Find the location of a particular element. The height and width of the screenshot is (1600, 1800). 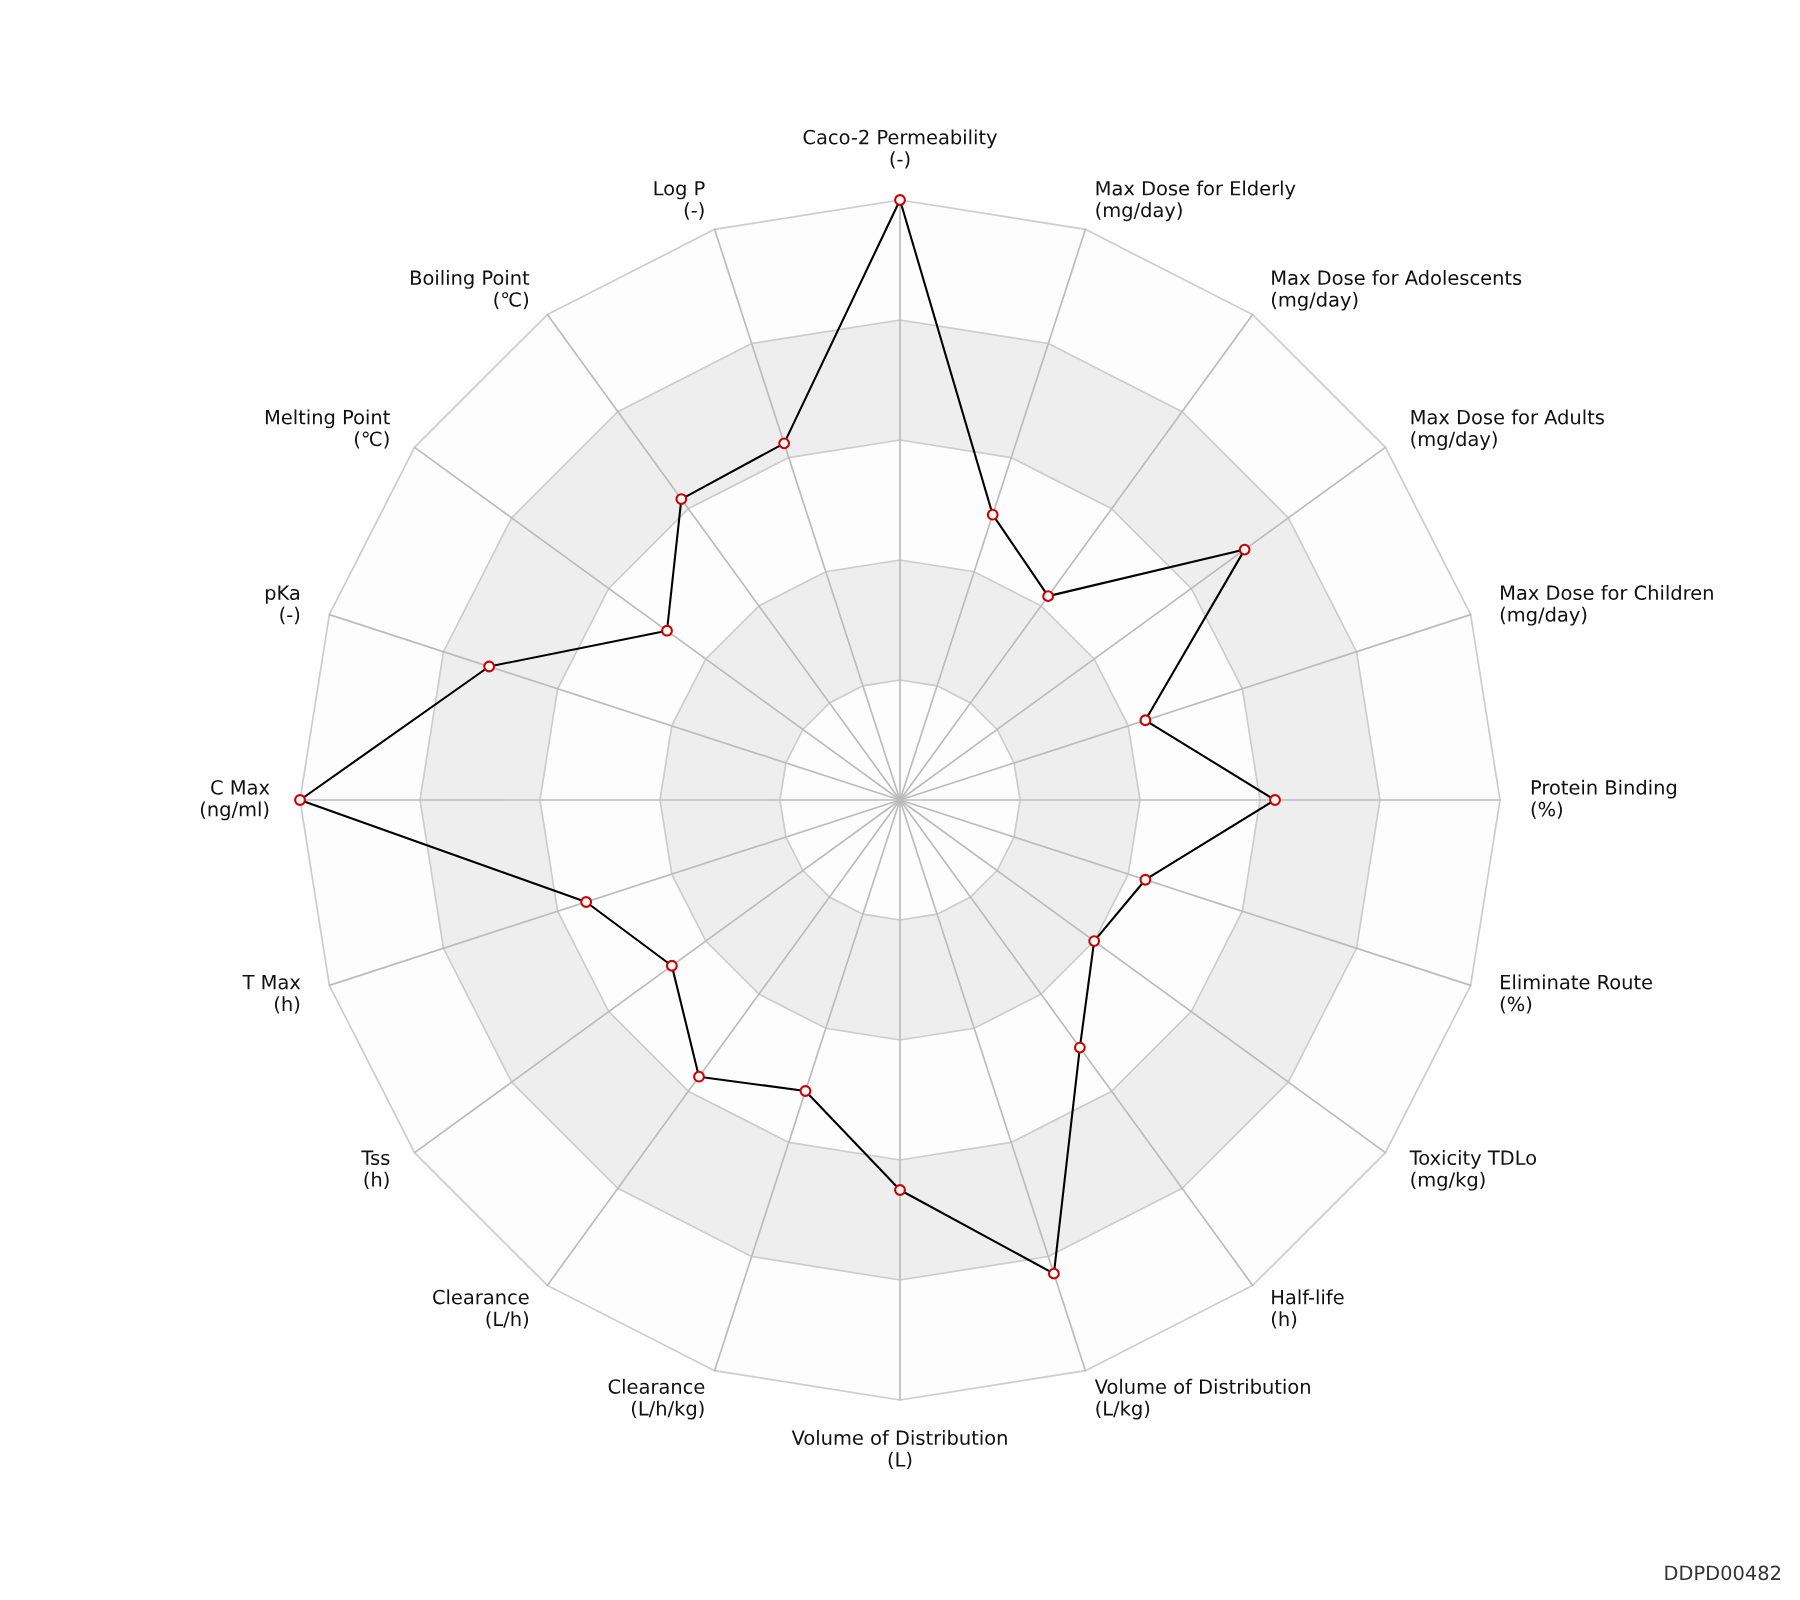

spoke-label: Log P (-) is located at coordinates (679, 200).